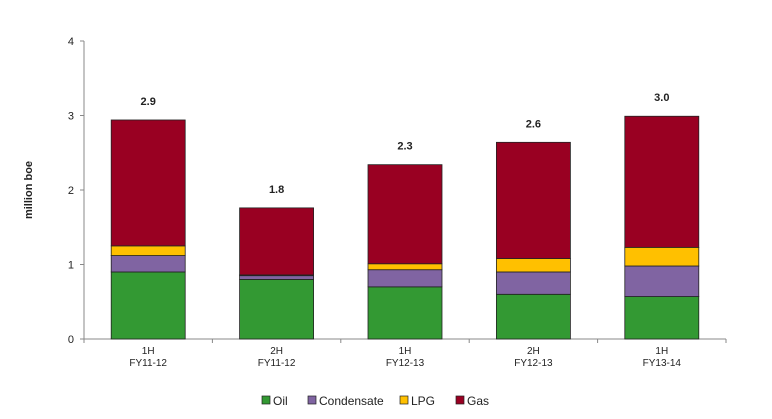 The width and height of the screenshot is (772, 419). I want to click on legend: Oil Condensate LPG Gas, so click(375, 401).